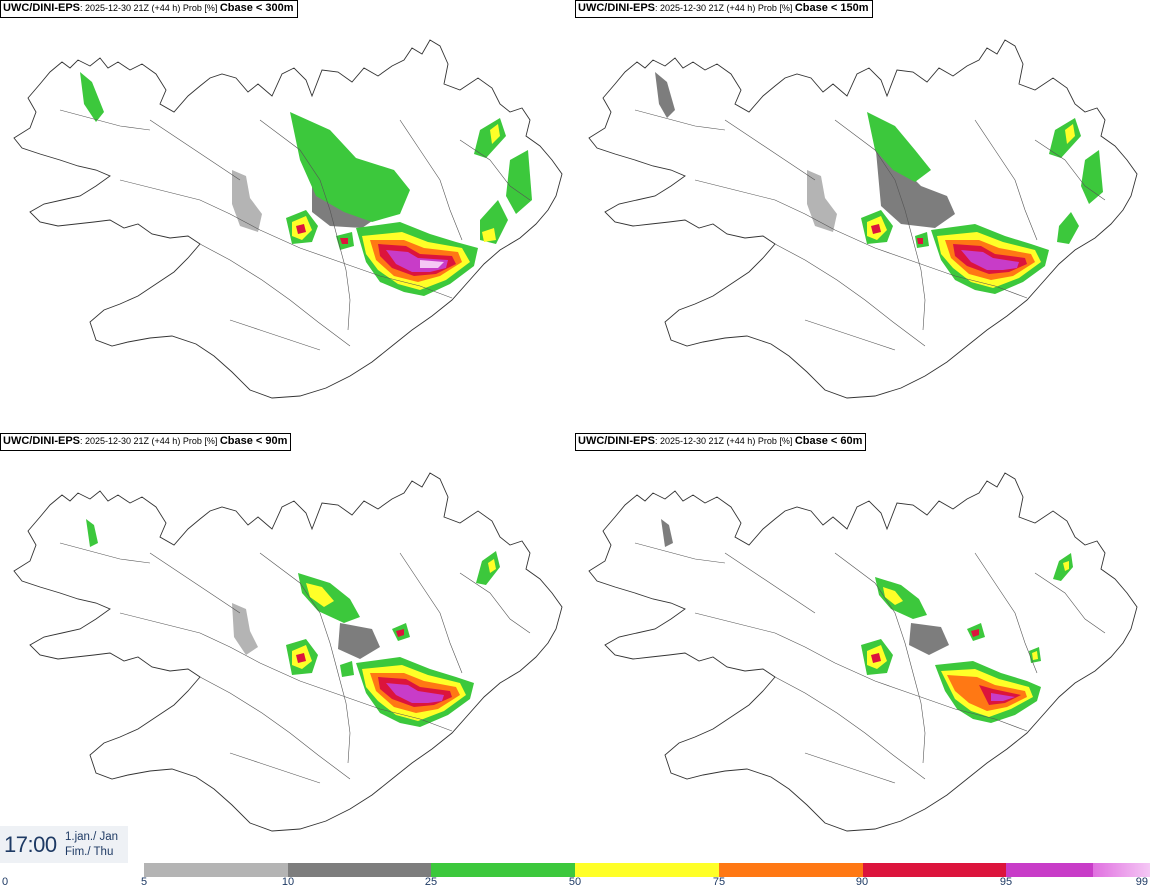  Describe the element at coordinates (92, 837) in the screenshot. I see `valid-date: 1.jan./ Jan` at that location.